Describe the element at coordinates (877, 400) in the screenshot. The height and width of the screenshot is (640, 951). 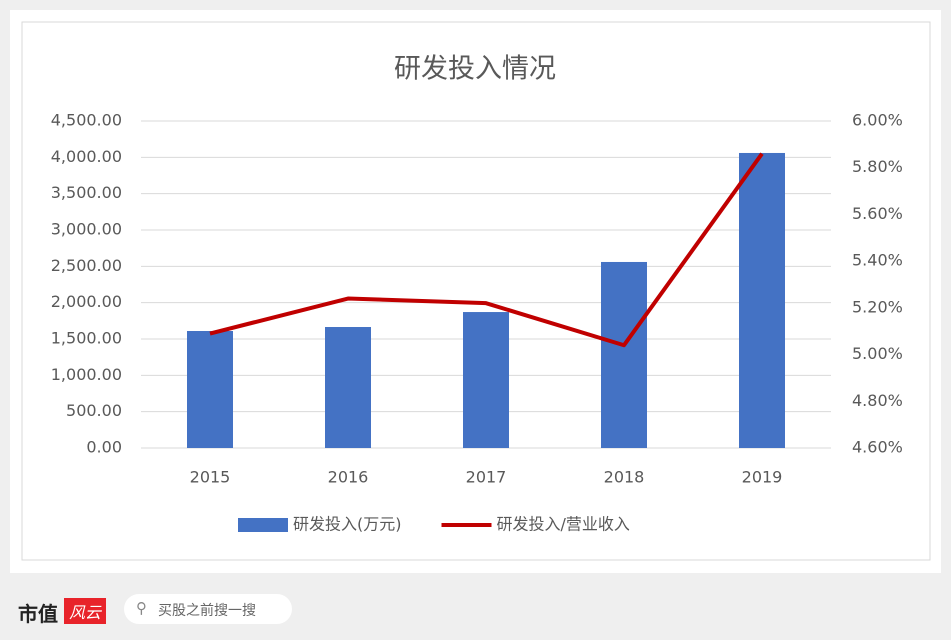
I see `y2-tick-label: 4.80%` at that location.